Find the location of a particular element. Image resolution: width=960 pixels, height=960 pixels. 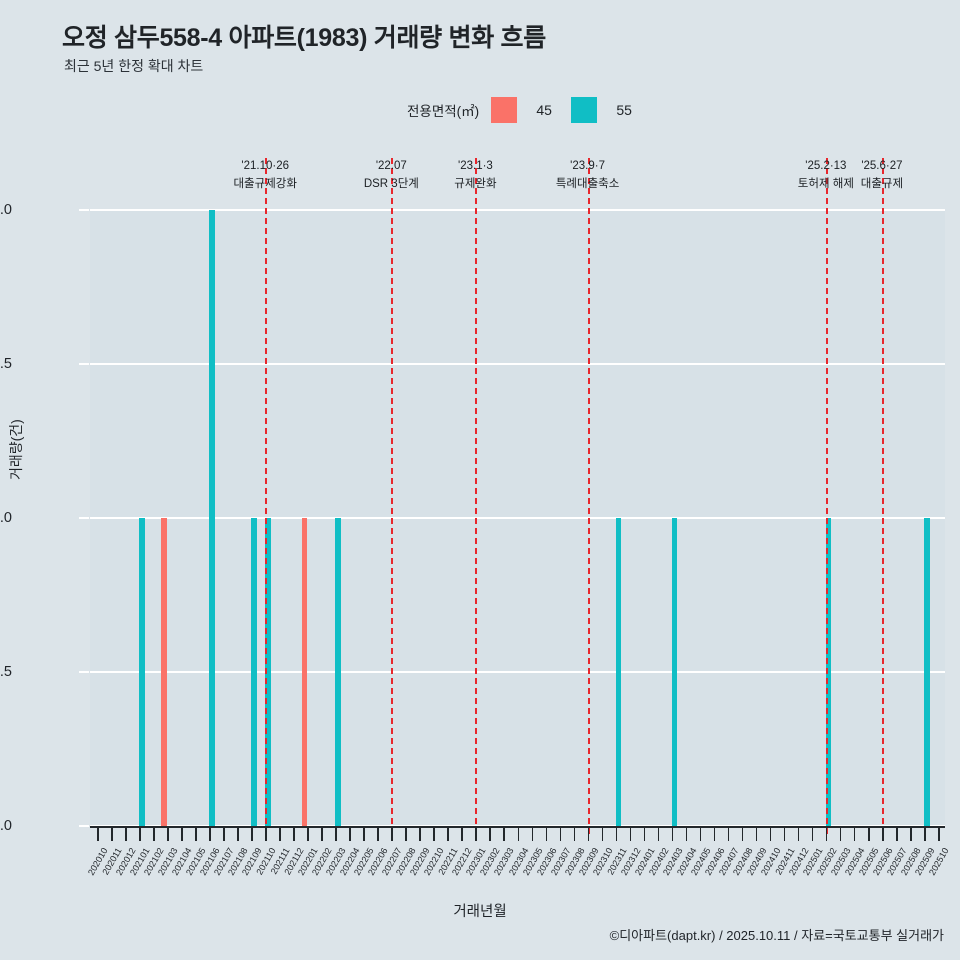

y-tick-label: 2.0 is located at coordinates (6, 210).